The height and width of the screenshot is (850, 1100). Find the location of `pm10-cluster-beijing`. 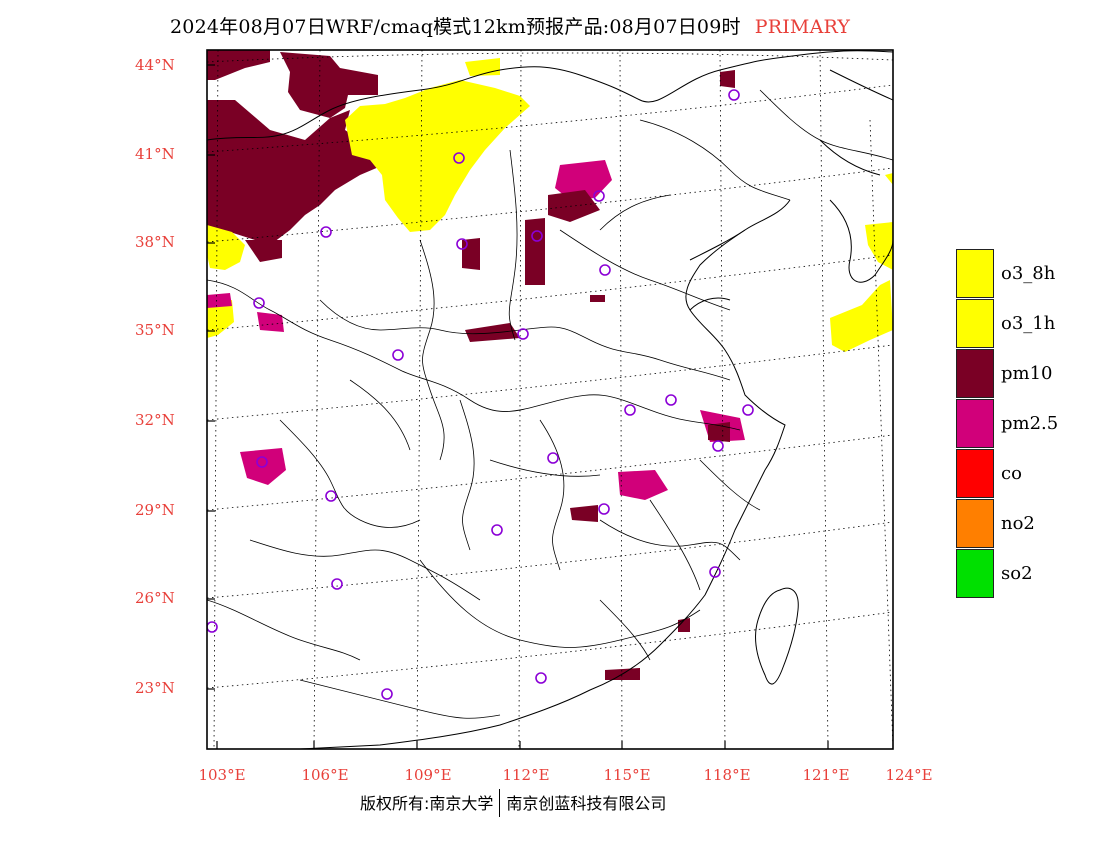

pm10-cluster-beijing is located at coordinates (574, 206).